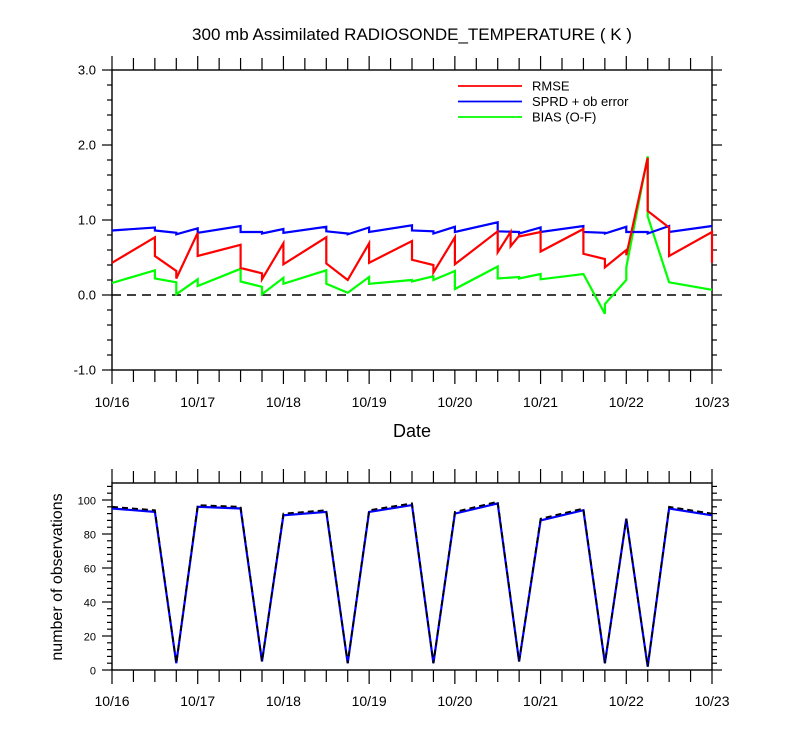  Describe the element at coordinates (87, 502) in the screenshot. I see `y-tick-label: 100` at that location.